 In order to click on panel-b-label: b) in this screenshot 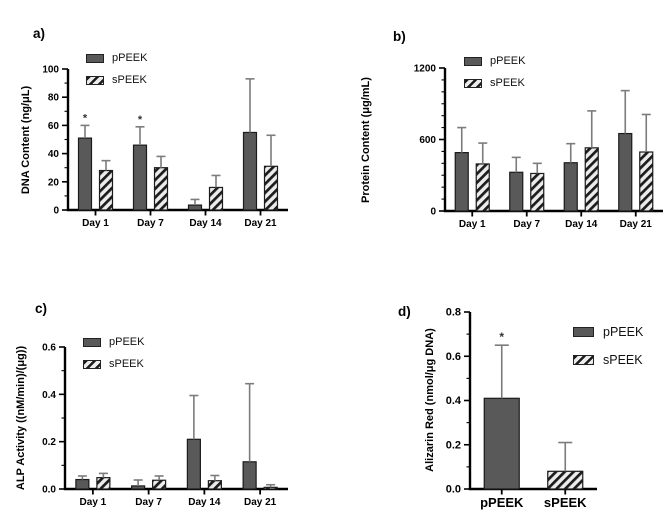, I will do `click(399, 36)`.